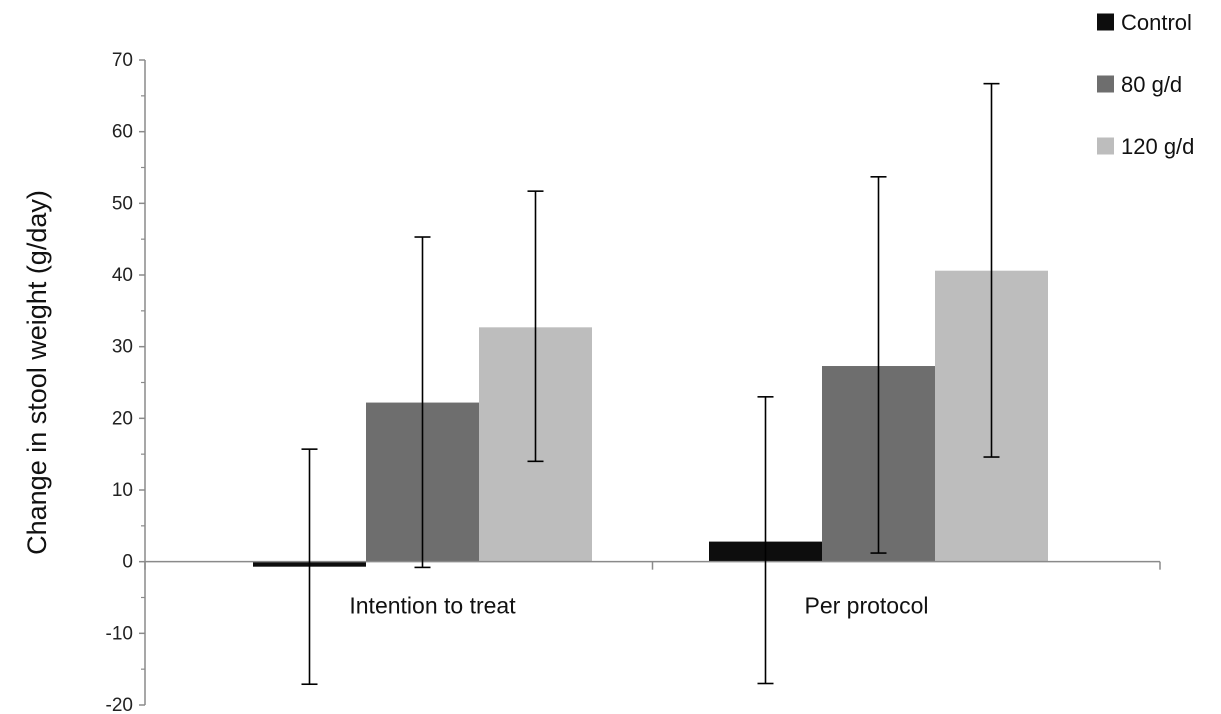  What do you see at coordinates (122, 132) in the screenshot?
I see `y-tick-label: 60` at bounding box center [122, 132].